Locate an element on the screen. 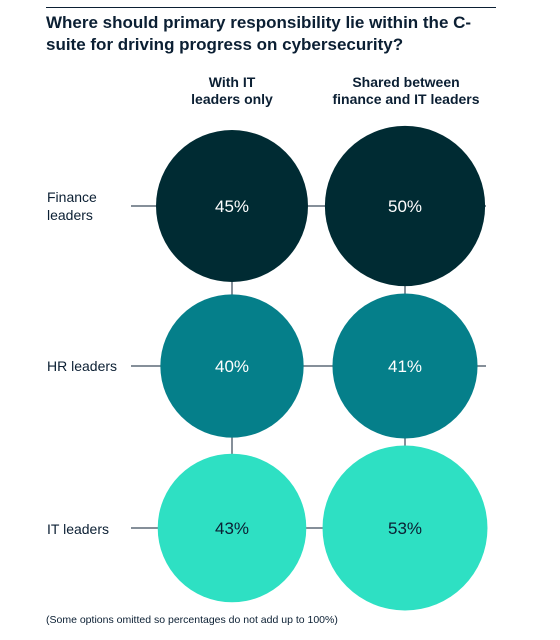 The width and height of the screenshot is (560, 640). value-label-hr-it-only: 40% is located at coordinates (232, 366).